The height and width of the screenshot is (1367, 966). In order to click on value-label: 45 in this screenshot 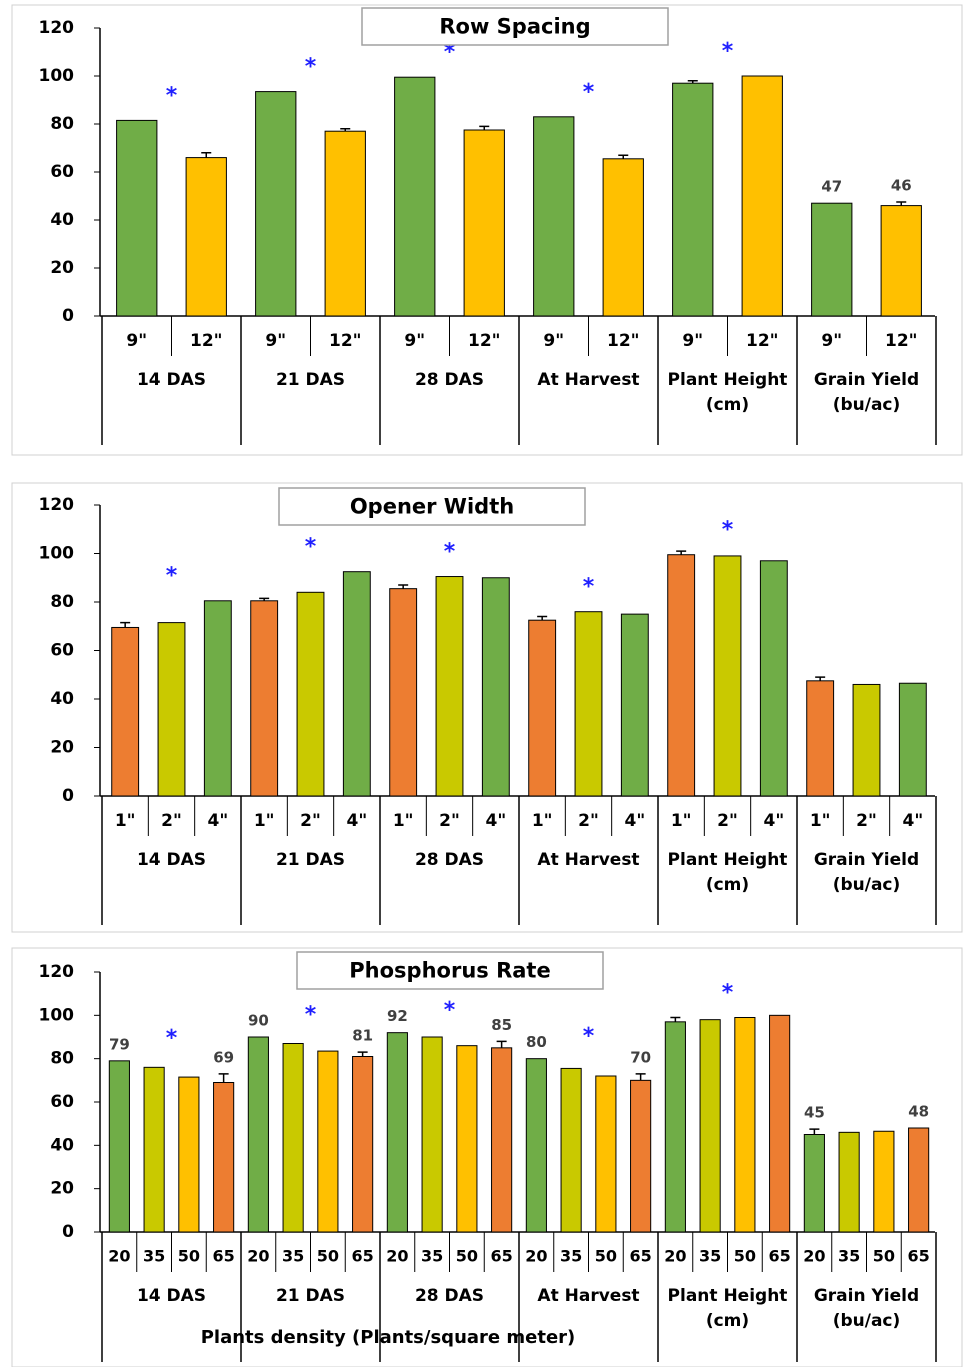, I will do `click(814, 1113)`.